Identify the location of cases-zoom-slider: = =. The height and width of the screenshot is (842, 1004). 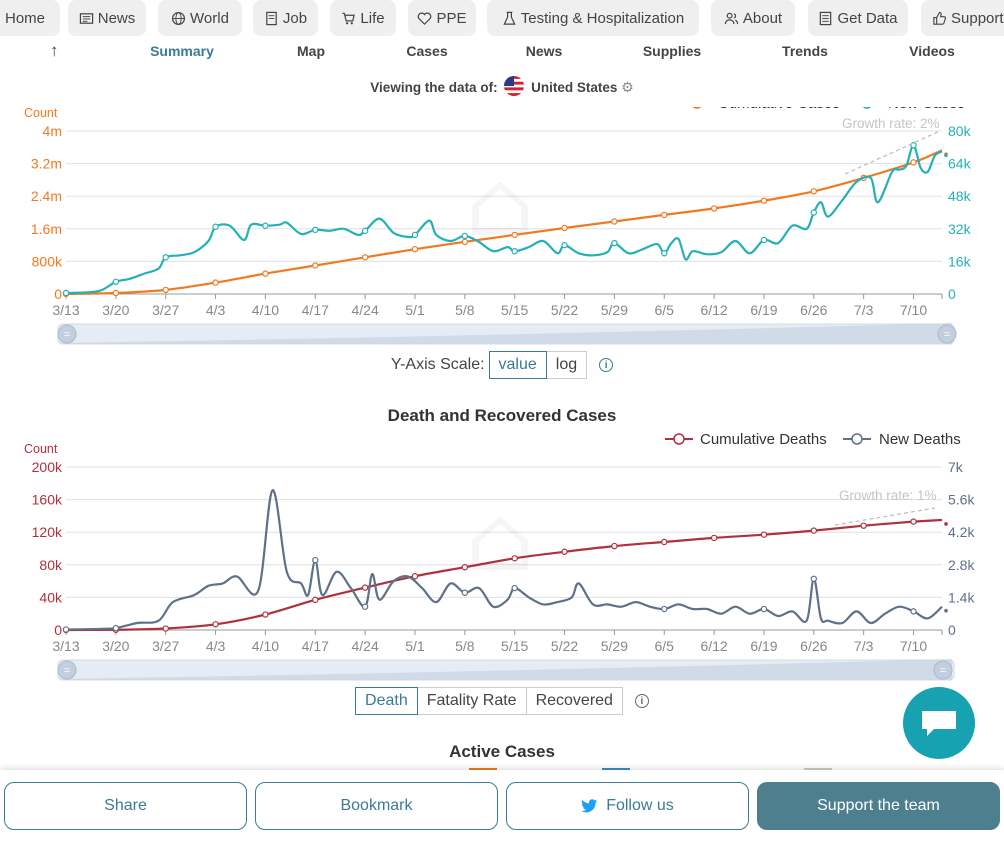
(507, 334).